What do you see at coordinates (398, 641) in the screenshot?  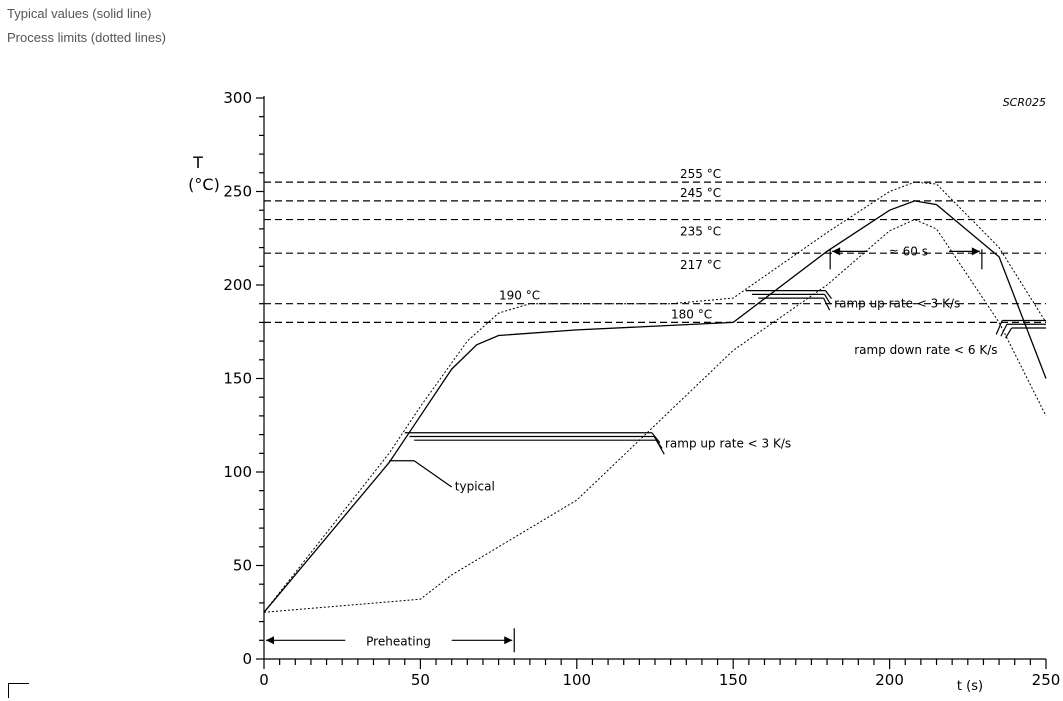 I see `preheating-label: Preheating` at bounding box center [398, 641].